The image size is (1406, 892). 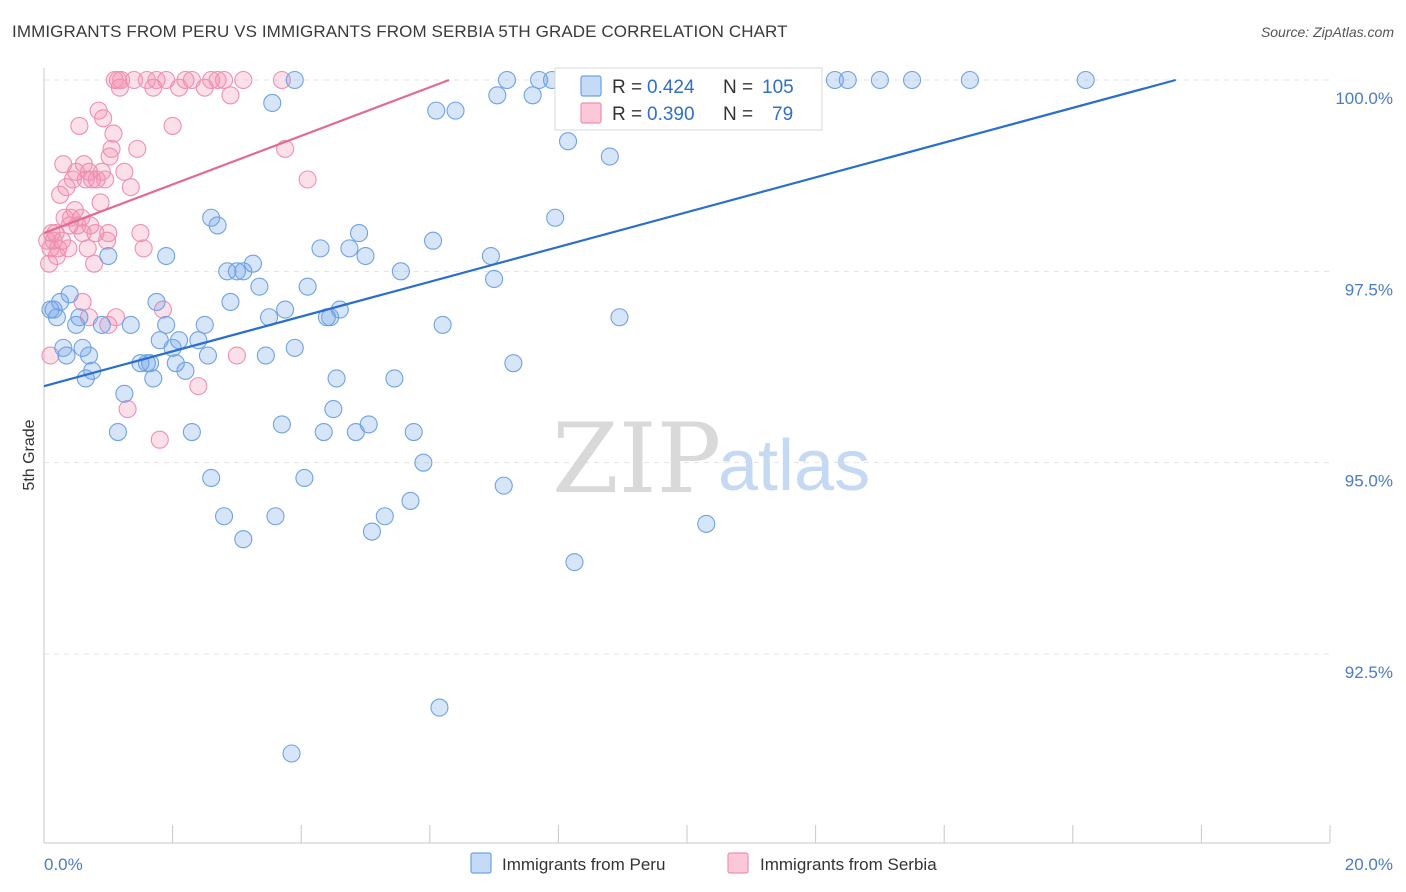 What do you see at coordinates (246, 156) in the screenshot?
I see `trend-line-serbia` at bounding box center [246, 156].